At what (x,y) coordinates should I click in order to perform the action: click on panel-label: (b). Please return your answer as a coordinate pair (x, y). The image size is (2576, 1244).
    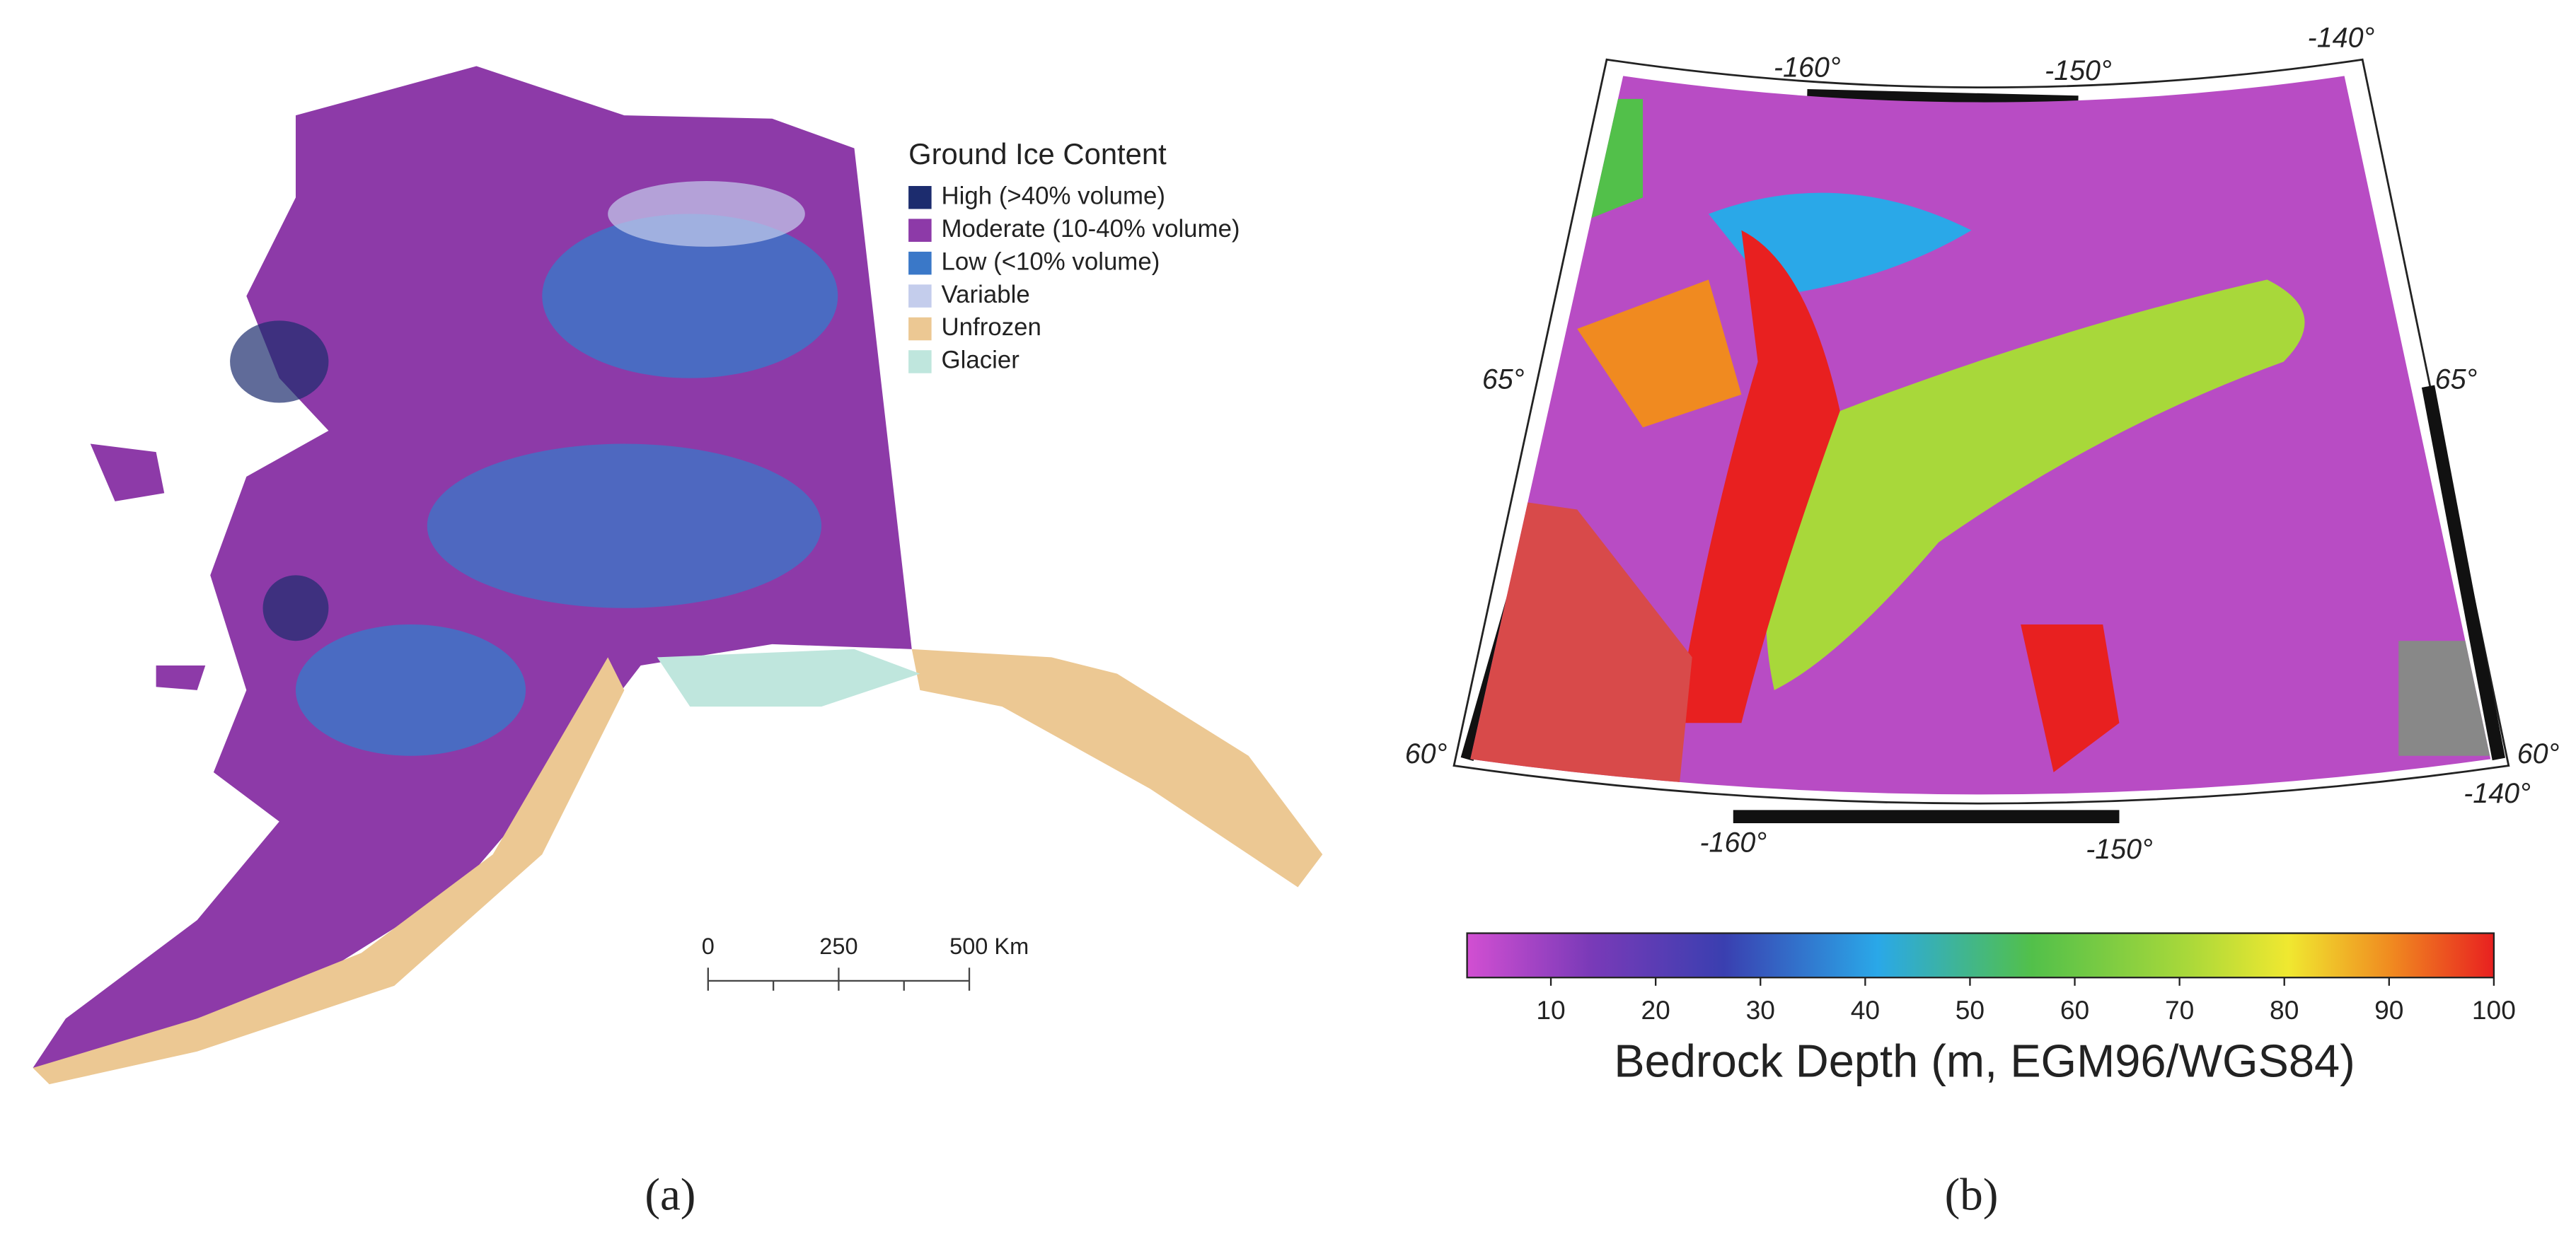
    Looking at the image, I should click on (1972, 1195).